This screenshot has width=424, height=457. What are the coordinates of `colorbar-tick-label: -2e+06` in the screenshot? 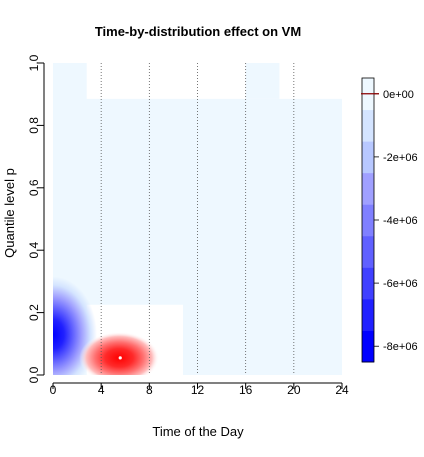 It's located at (400, 158).